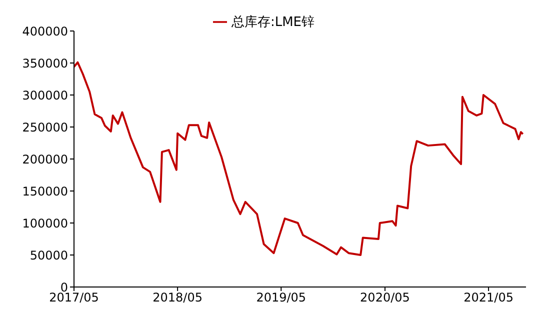 The width and height of the screenshot is (550, 323). I want to click on x-tick-label: 2017/05, so click(74, 297).